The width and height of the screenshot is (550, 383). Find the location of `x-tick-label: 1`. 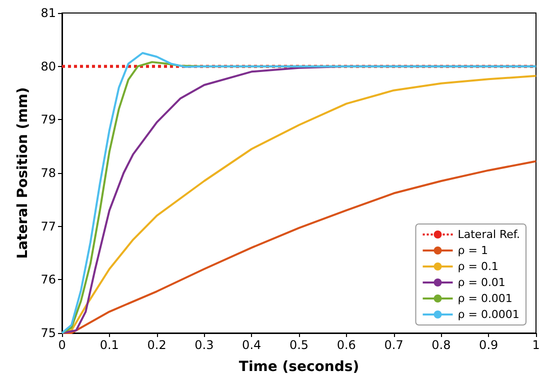

x-tick-label: 1 is located at coordinates (536, 345).